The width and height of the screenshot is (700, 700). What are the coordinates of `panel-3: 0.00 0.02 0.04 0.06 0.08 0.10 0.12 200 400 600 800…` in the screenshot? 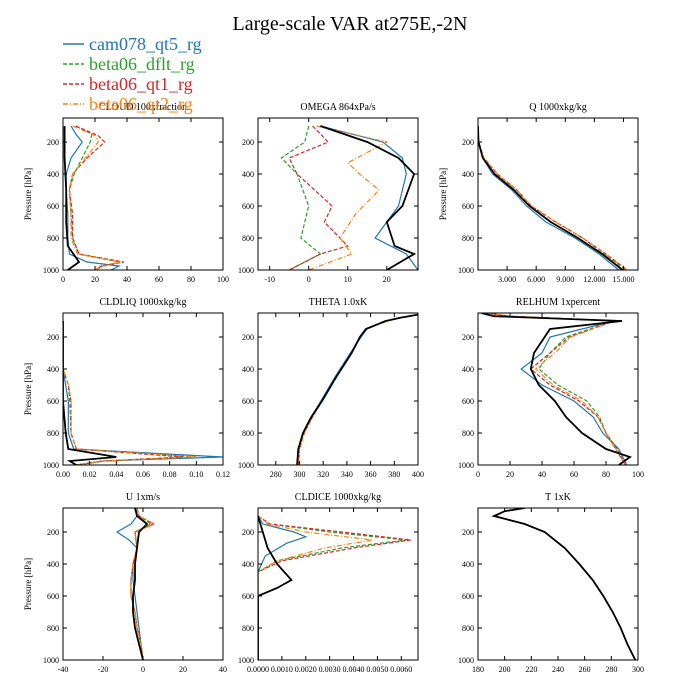 It's located at (126, 388).